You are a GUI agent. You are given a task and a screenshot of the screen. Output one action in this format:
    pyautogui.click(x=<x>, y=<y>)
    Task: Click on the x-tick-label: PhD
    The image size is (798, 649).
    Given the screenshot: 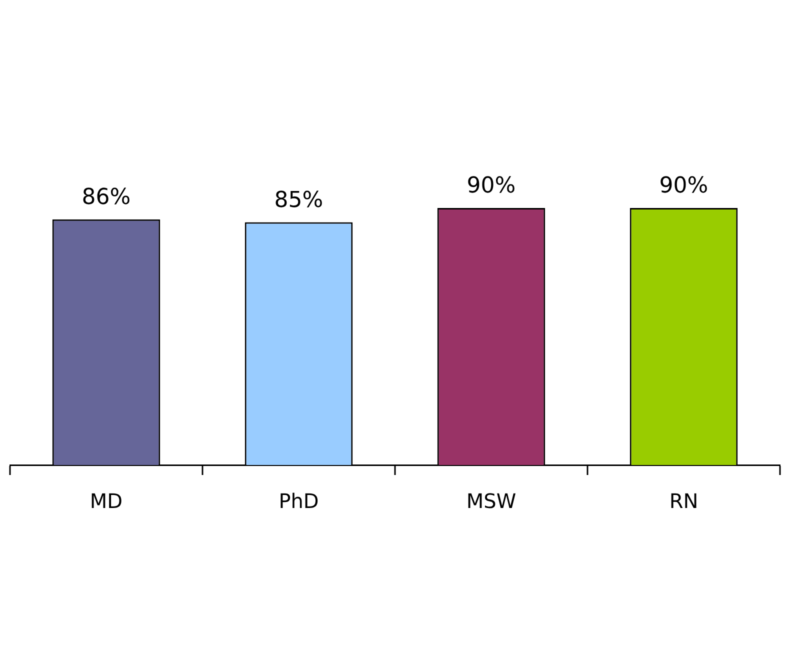 What is the action you would take?
    pyautogui.click(x=298, y=501)
    